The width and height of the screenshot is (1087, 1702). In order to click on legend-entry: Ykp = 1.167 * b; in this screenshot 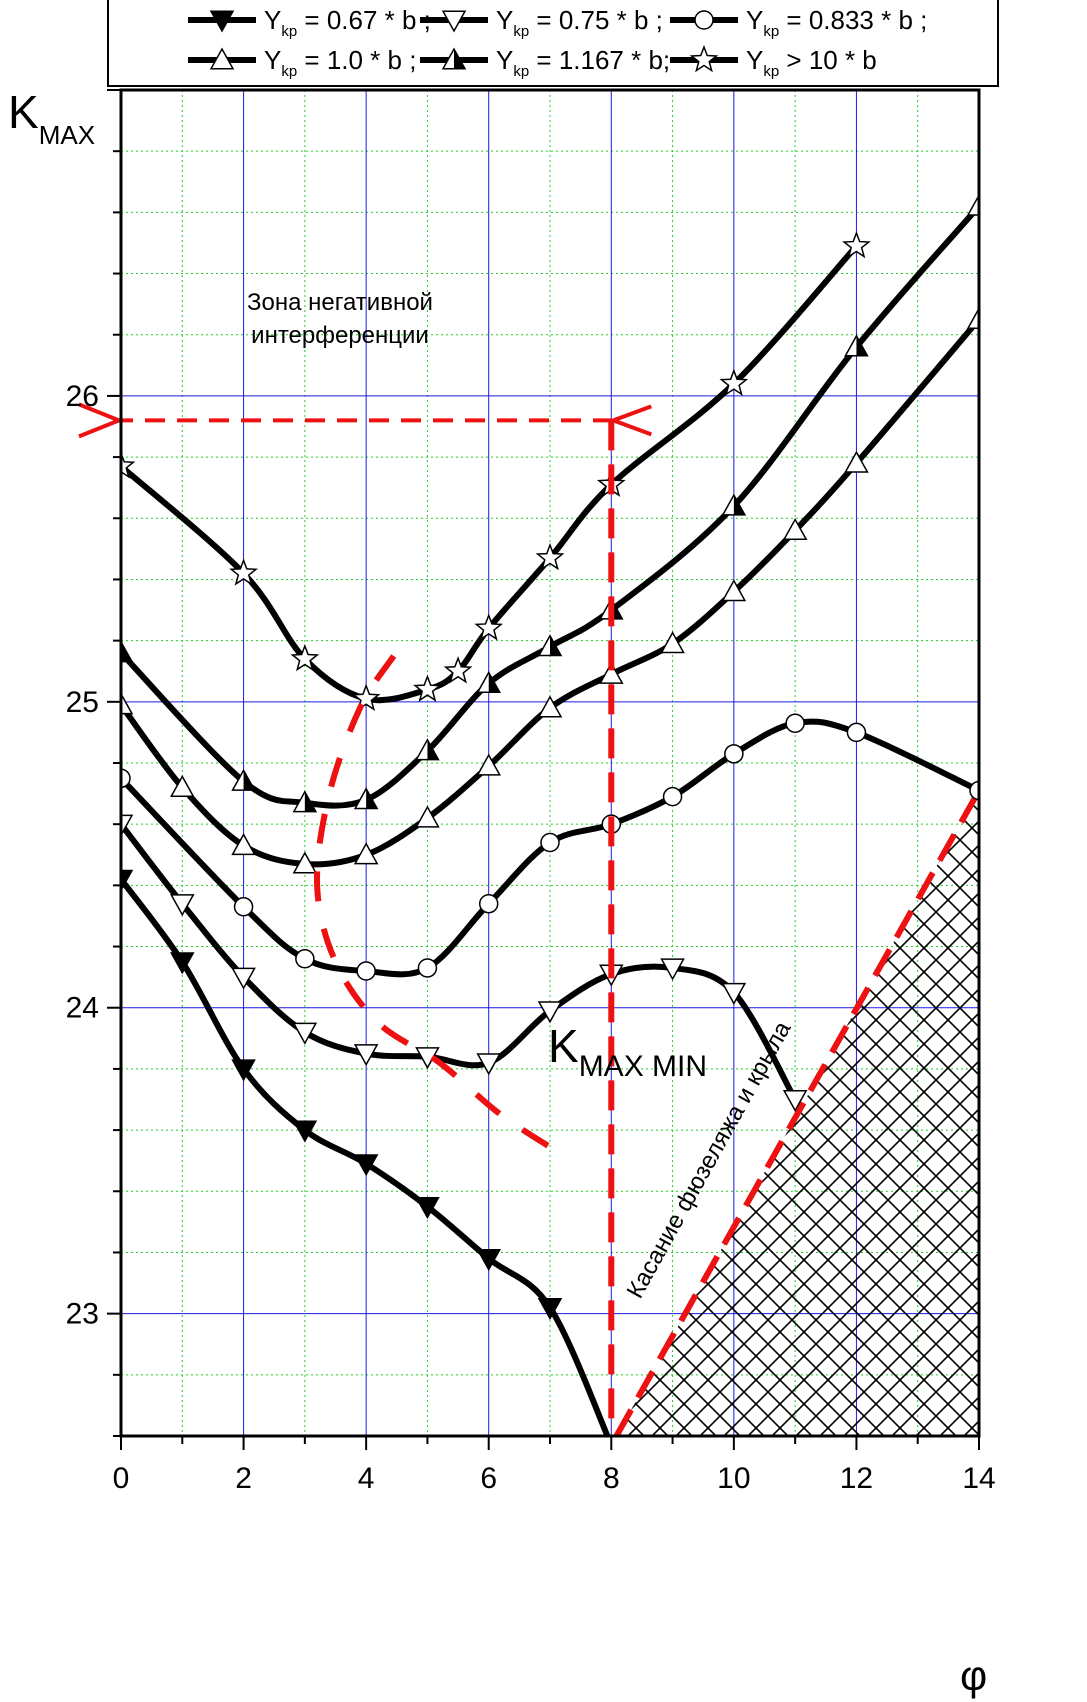, I will do `click(545, 62)`.